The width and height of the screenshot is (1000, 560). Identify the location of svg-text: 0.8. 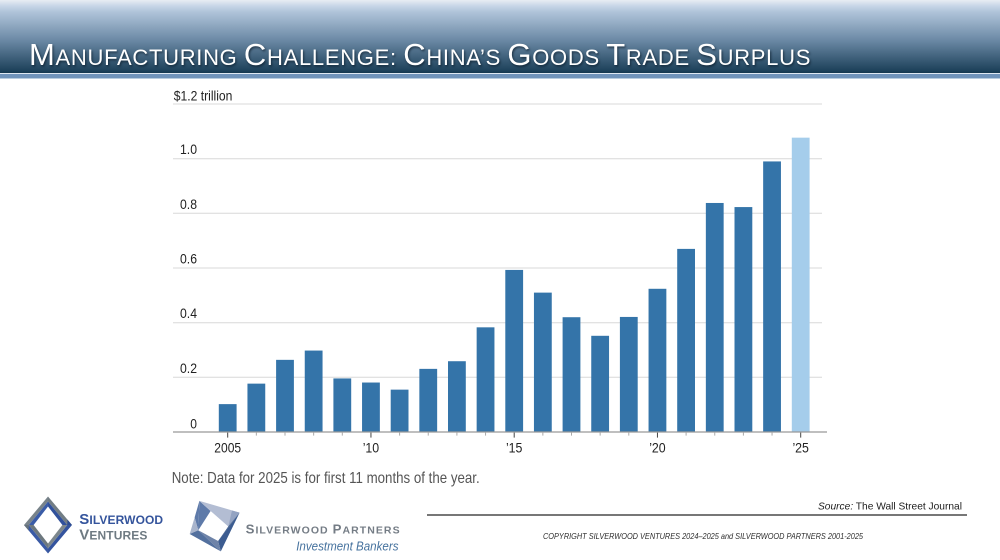
(188, 204).